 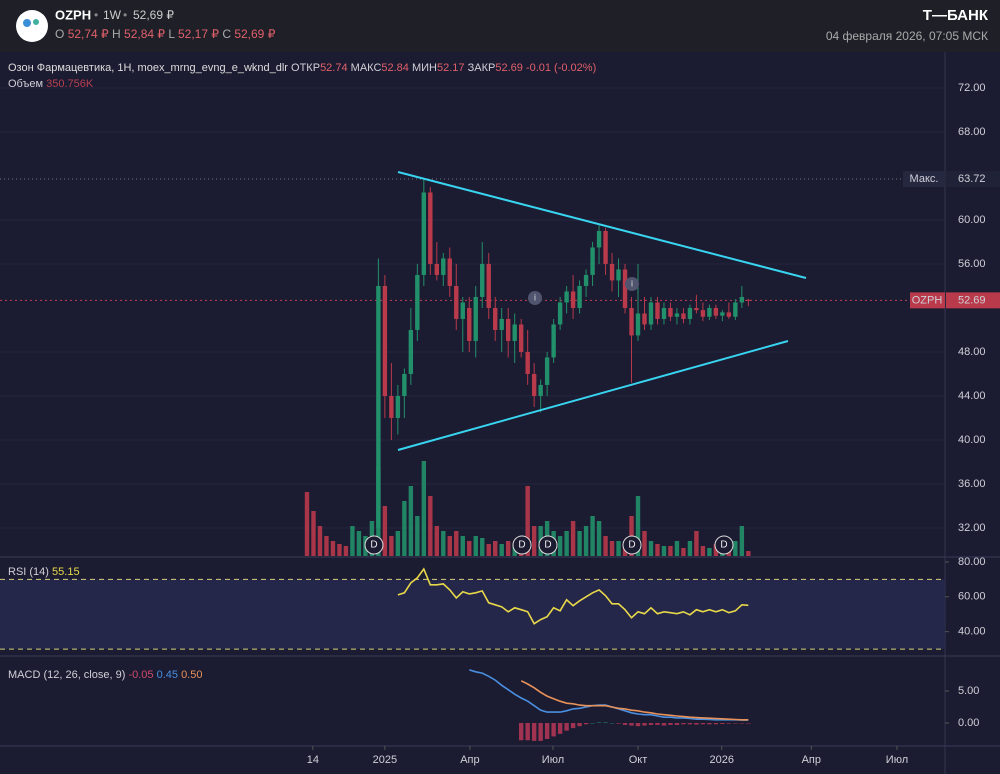 What do you see at coordinates (972, 597) in the screenshot?
I see `rsi-tick-label: 60.00` at bounding box center [972, 597].